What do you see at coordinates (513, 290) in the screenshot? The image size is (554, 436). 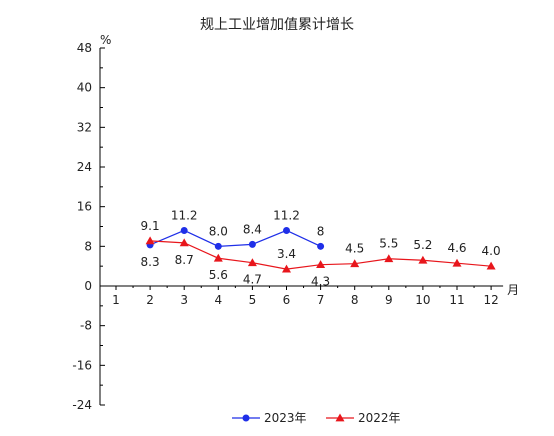 I see `x-axis-unit: 月` at bounding box center [513, 290].